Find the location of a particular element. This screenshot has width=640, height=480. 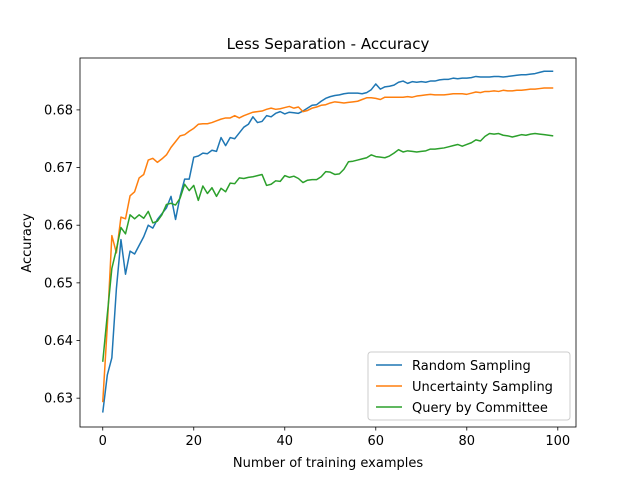

y-tick-label: 0.63 is located at coordinates (58, 399).